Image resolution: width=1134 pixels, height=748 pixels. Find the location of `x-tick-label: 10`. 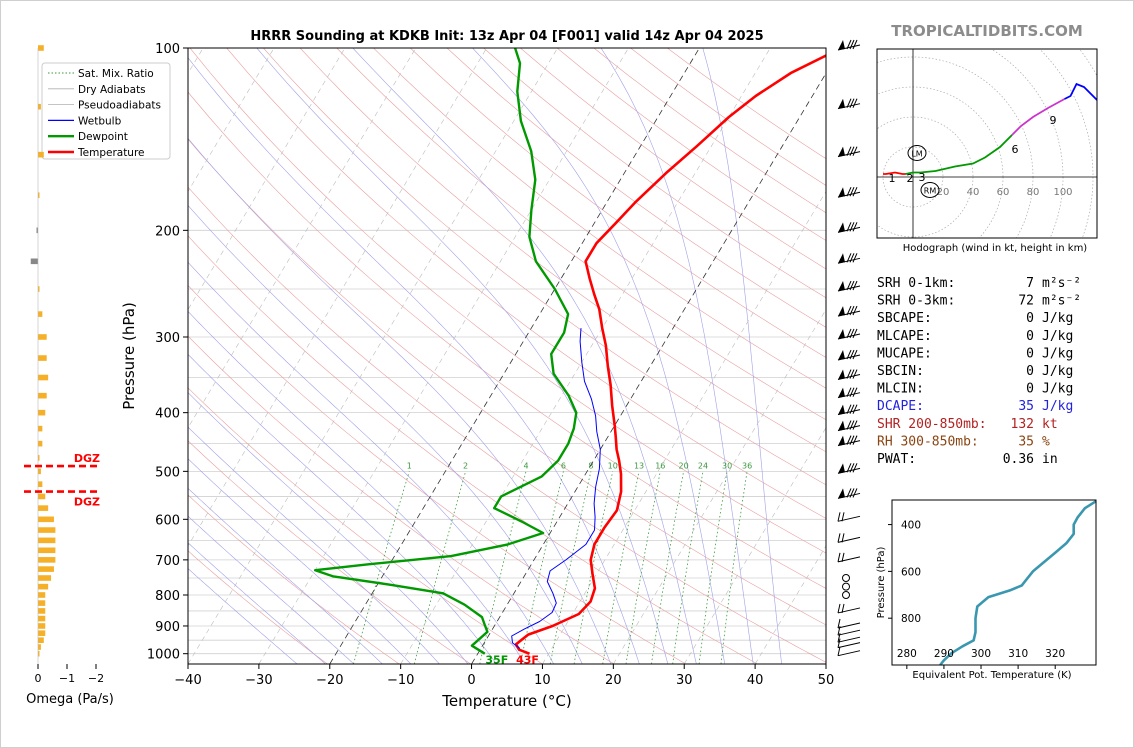

x-tick-label: 10 is located at coordinates (542, 680).